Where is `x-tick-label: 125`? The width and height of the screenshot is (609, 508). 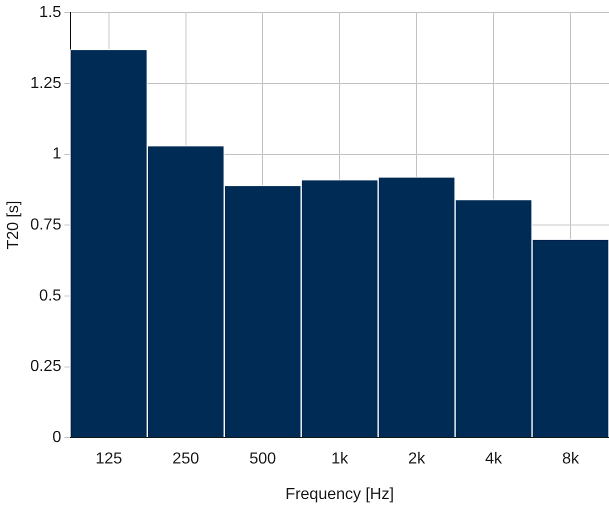
x-tick-label: 125 is located at coordinates (108, 459).